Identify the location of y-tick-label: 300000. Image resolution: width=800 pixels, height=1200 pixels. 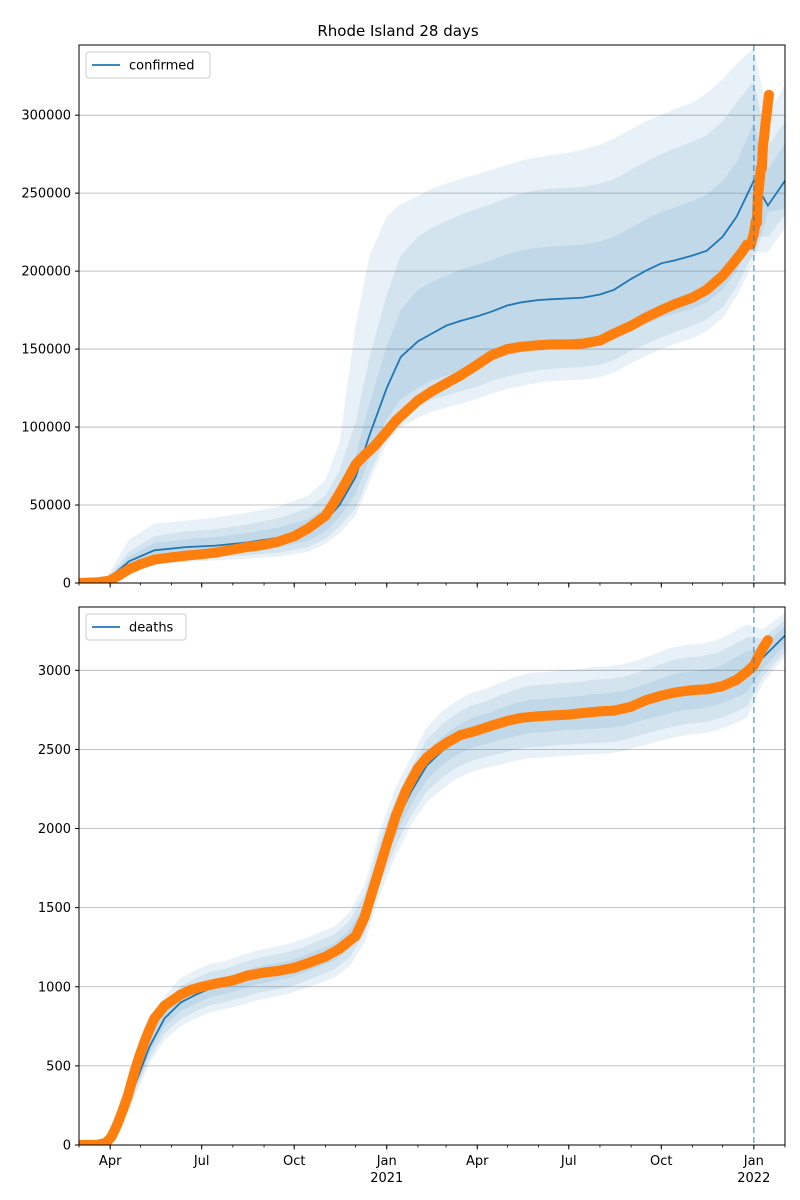
(46, 116).